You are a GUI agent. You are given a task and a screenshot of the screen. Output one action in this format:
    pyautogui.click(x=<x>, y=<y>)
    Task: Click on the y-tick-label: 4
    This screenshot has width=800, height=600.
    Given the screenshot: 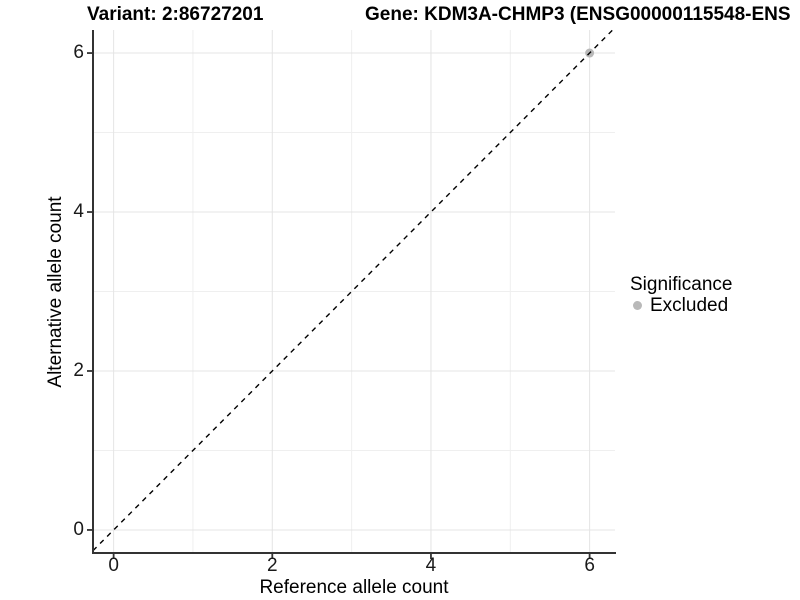 What is the action you would take?
    pyautogui.click(x=78, y=212)
    